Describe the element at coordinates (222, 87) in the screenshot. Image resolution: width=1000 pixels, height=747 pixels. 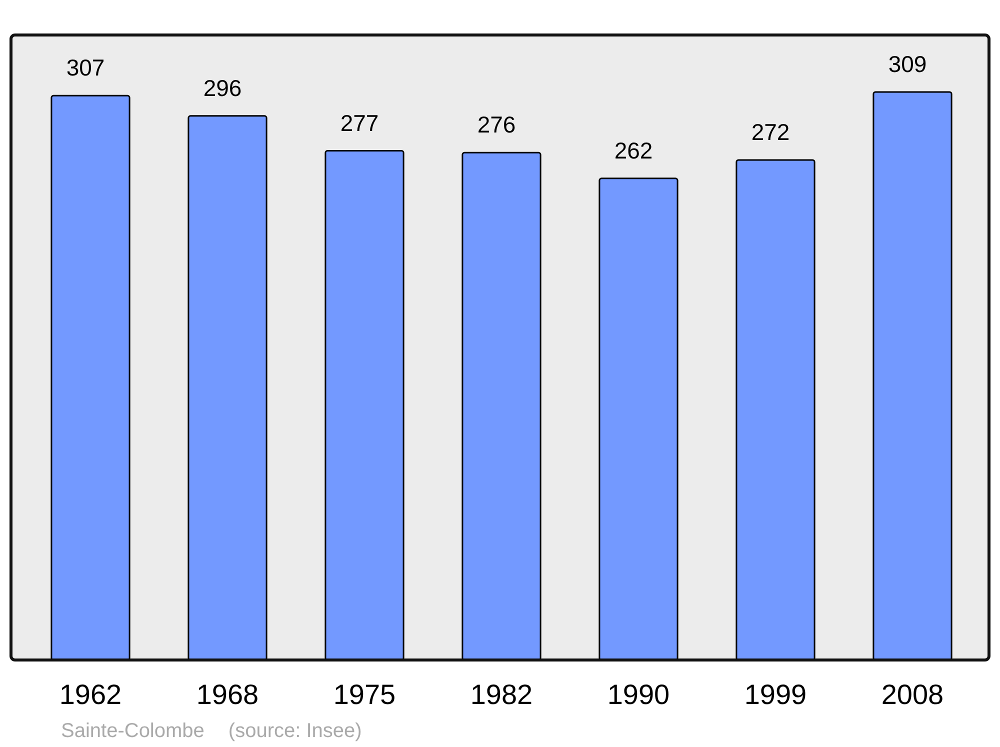
I see `data-label: 296` at that location.